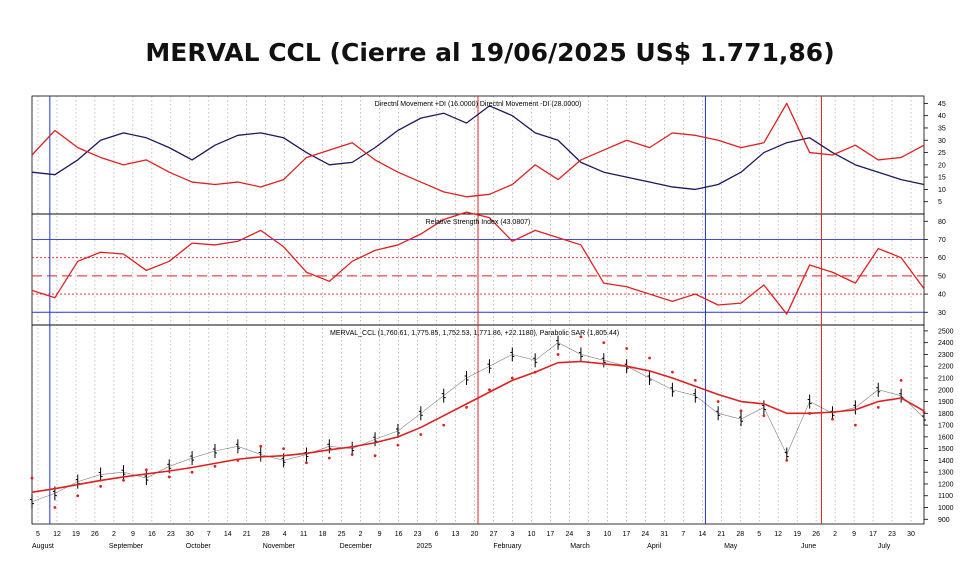  Describe the element at coordinates (942, 258) in the screenshot. I see `y-tick-label: 60` at that location.